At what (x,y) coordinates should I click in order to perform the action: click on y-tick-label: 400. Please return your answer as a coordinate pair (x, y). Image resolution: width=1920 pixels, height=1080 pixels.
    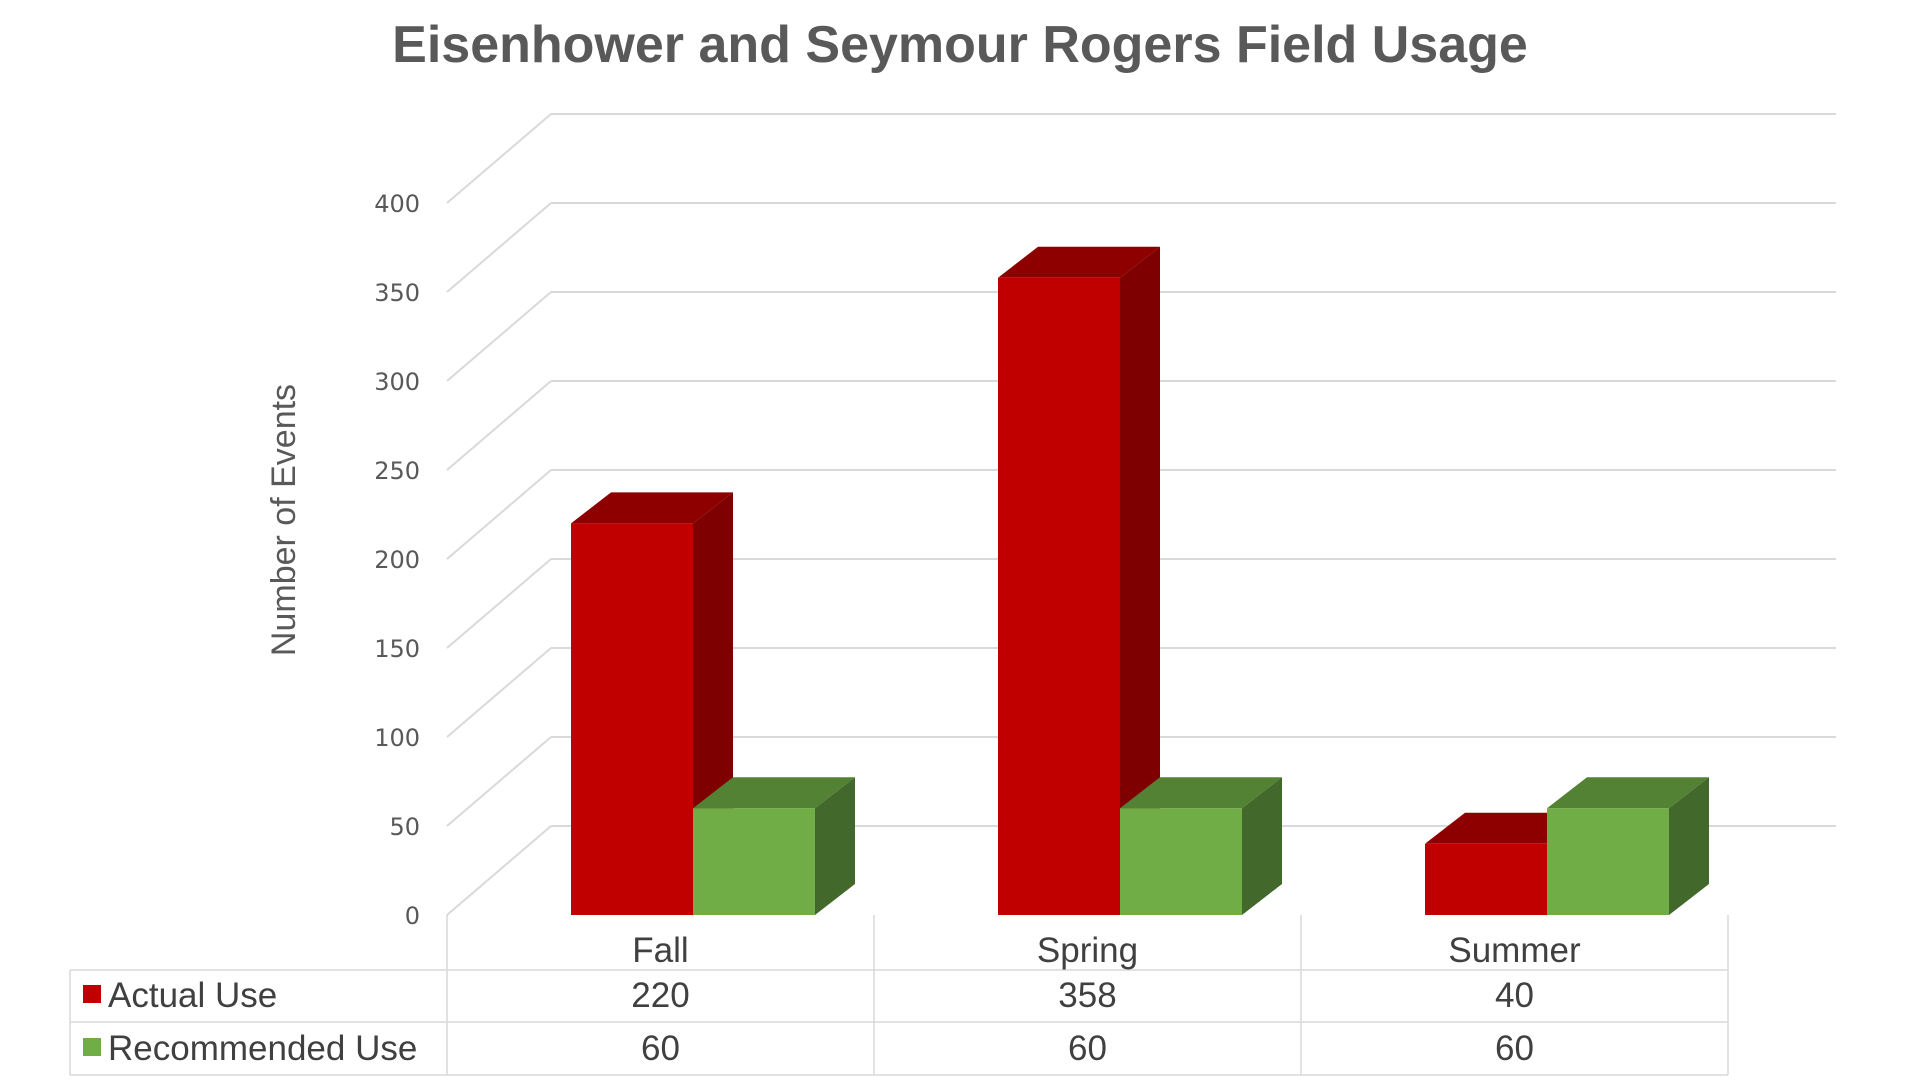
    Looking at the image, I should click on (397, 204).